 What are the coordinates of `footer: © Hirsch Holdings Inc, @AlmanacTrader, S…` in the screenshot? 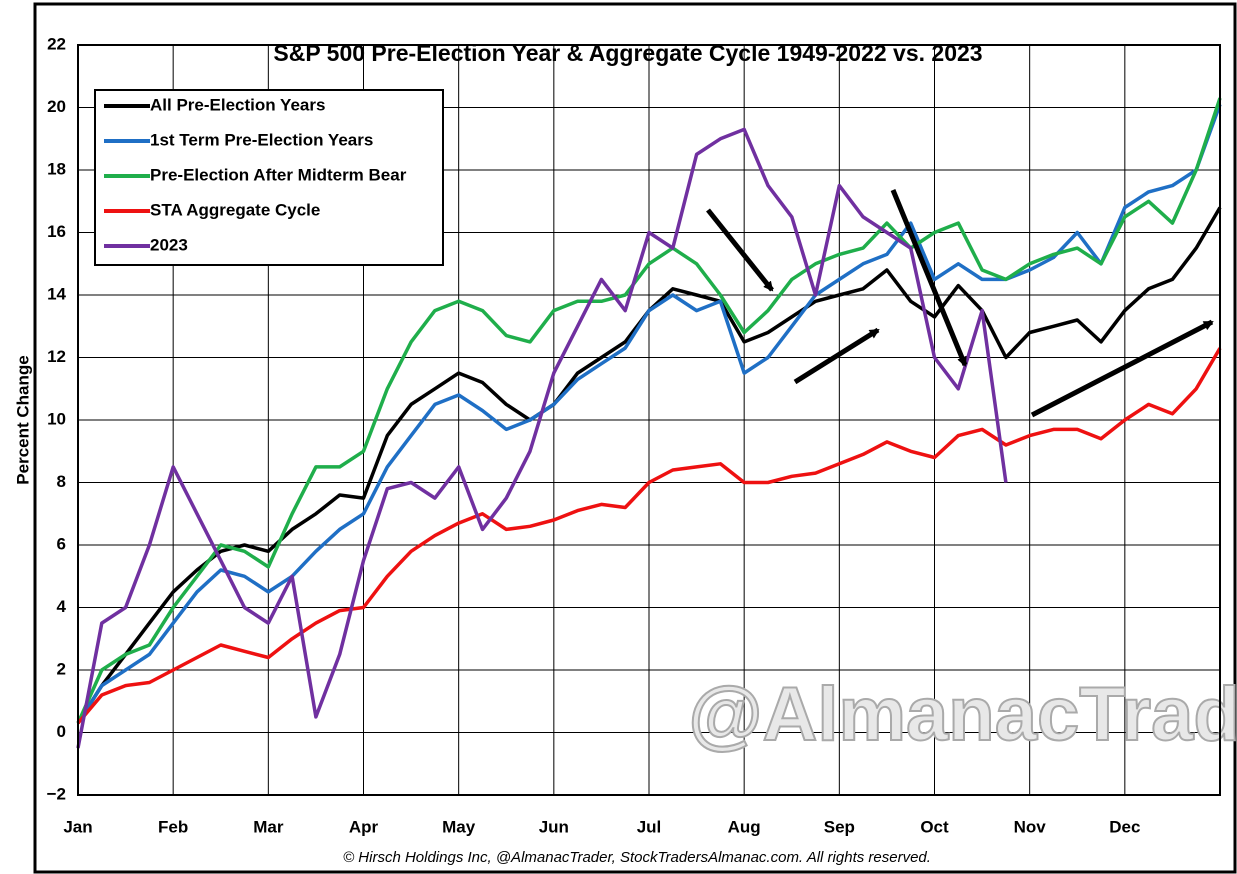 It's located at (637, 857).